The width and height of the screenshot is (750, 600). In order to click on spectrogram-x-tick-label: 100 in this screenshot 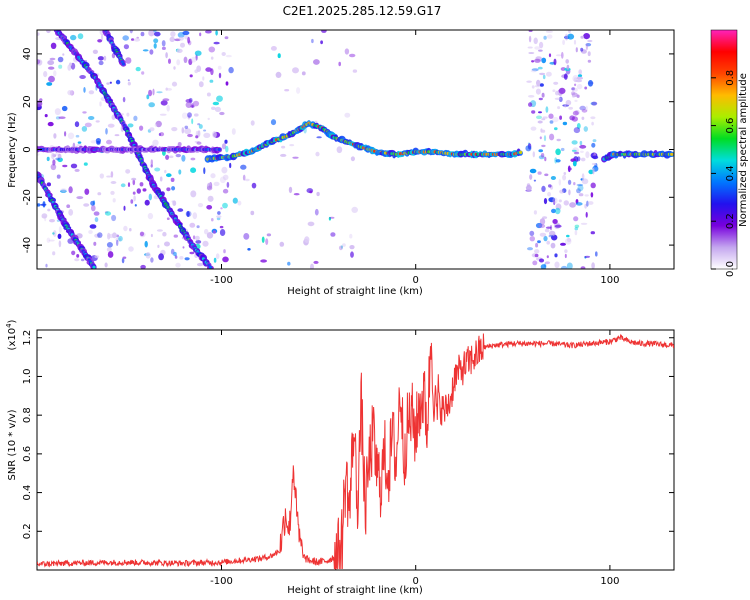, I will do `click(609, 280)`.